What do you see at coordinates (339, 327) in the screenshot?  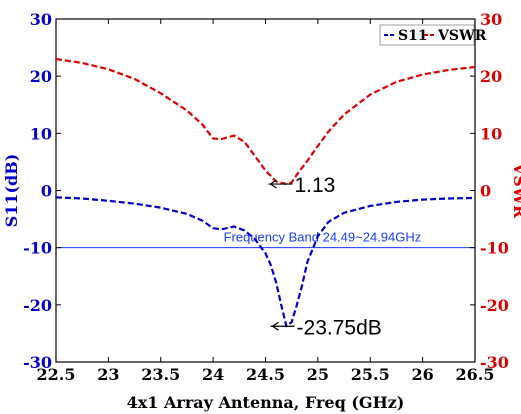 I see `annotation-label: -23.75dB` at bounding box center [339, 327].